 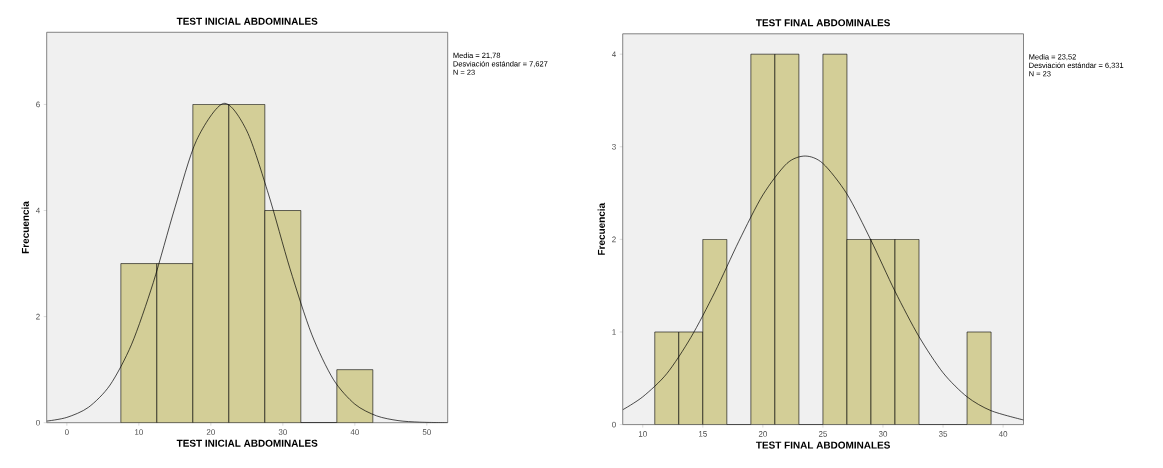 I want to click on chart-title: TEST FINAL ABDOMINALES, so click(x=822, y=23).